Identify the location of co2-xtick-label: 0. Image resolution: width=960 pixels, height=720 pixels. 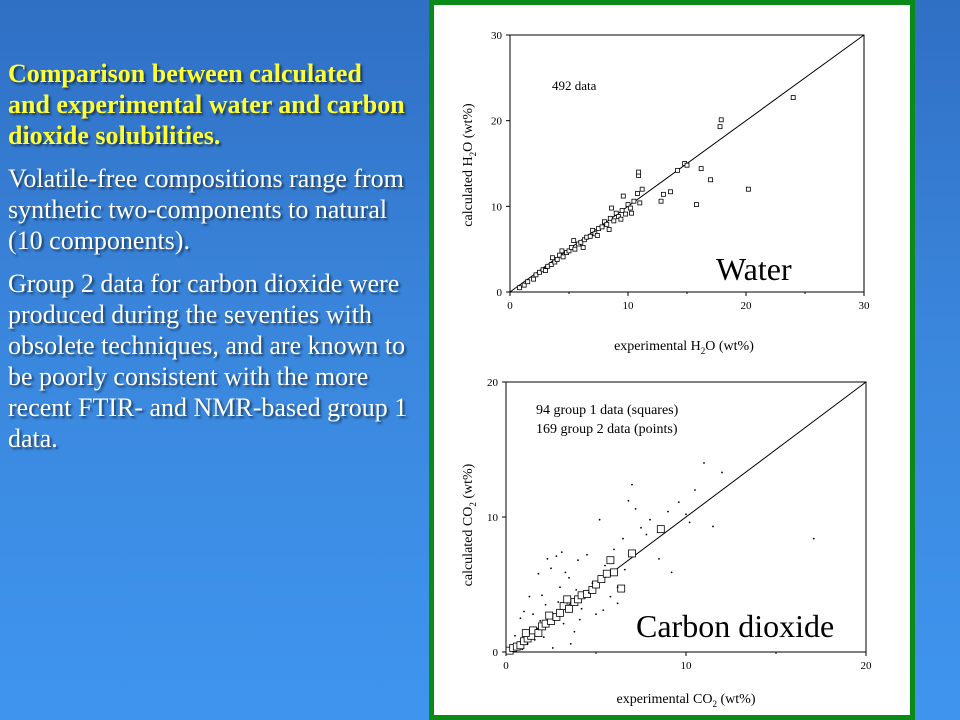
(506, 666).